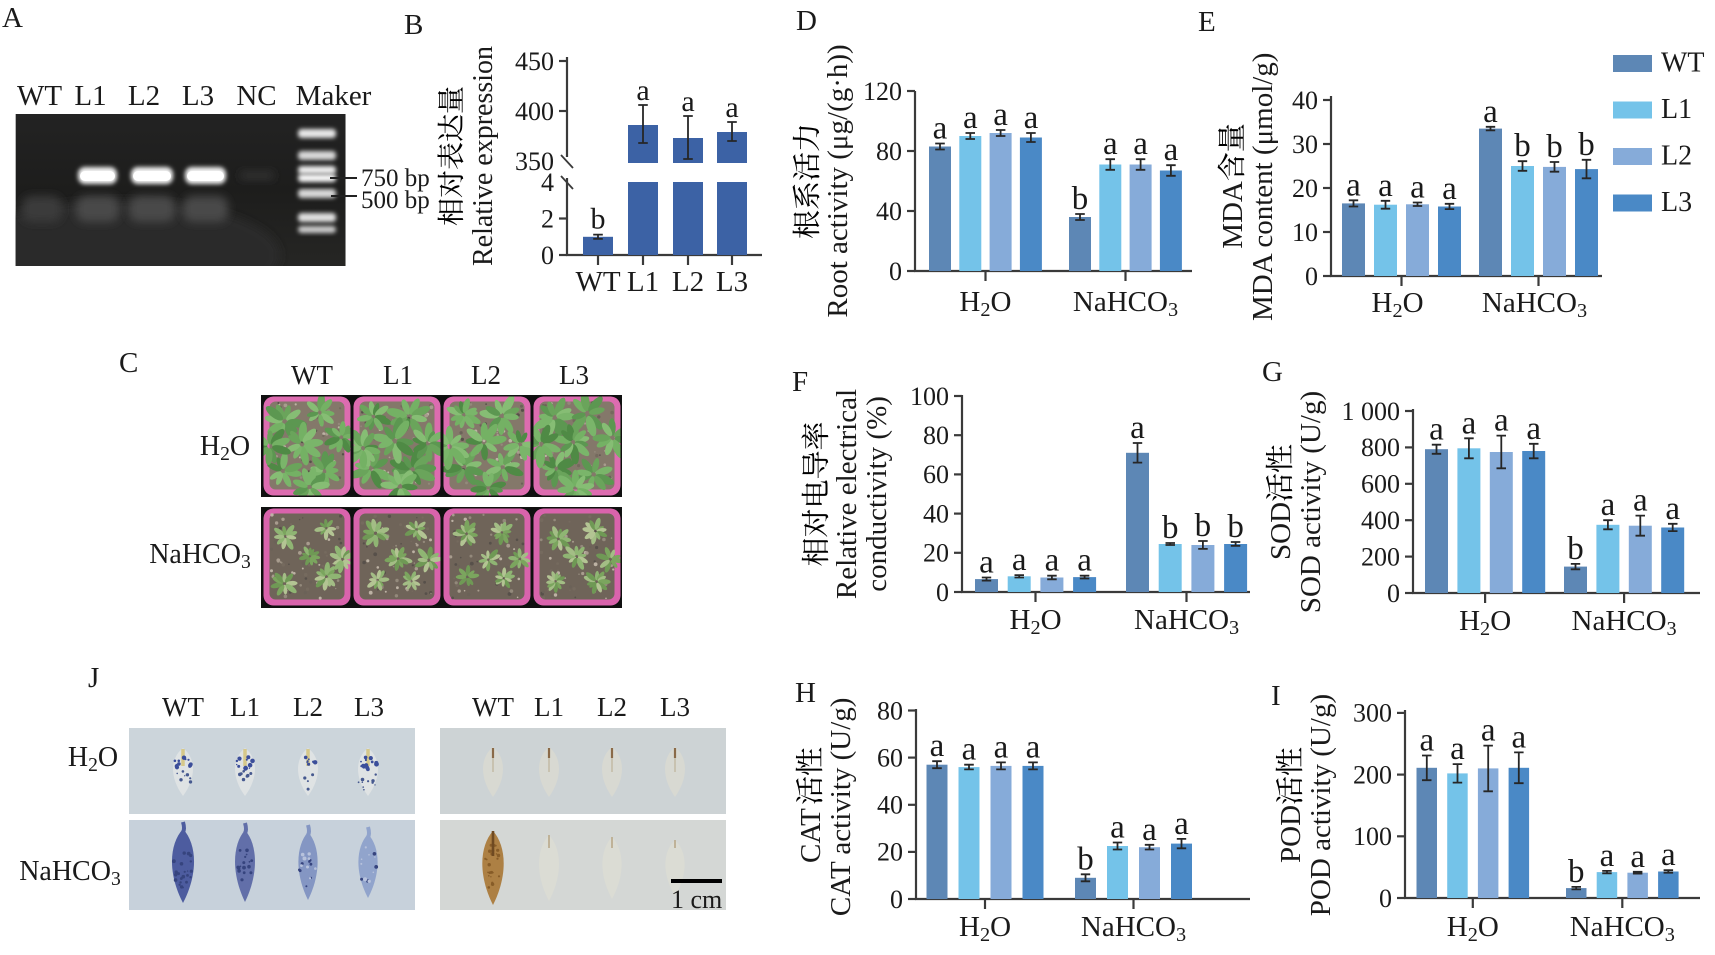  What do you see at coordinates (1276, 696) in the screenshot?
I see `svg-text: I` at bounding box center [1276, 696].